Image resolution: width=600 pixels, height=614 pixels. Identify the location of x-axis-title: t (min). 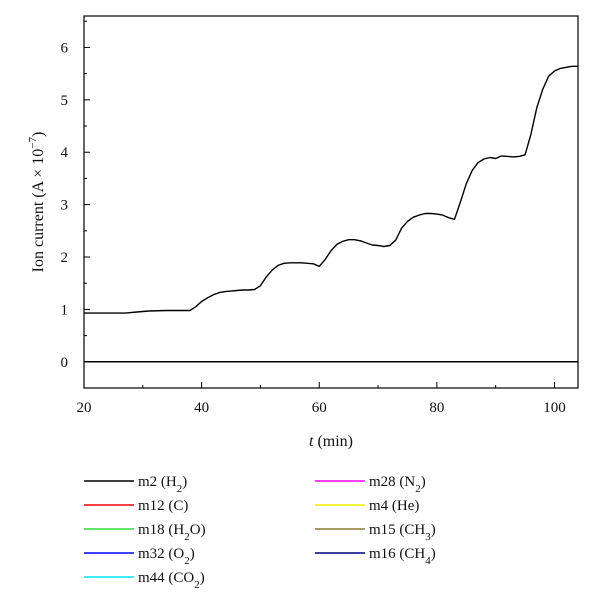
(331, 441).